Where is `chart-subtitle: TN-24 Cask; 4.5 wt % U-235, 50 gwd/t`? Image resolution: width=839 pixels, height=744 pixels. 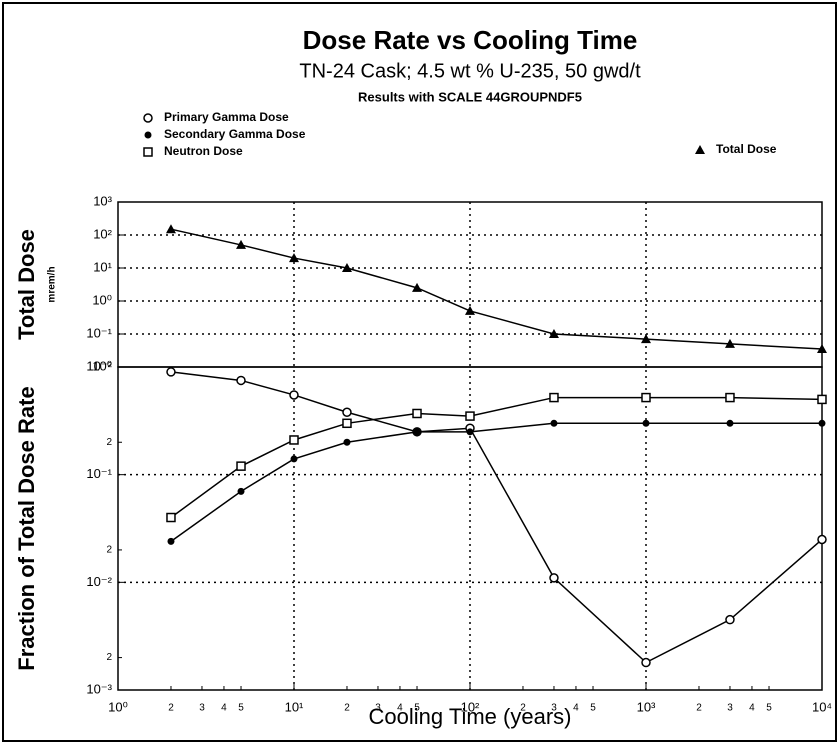
chart-subtitle: TN-24 Cask; 4.5 wt % U-235, 50 gwd/t is located at coordinates (470, 71).